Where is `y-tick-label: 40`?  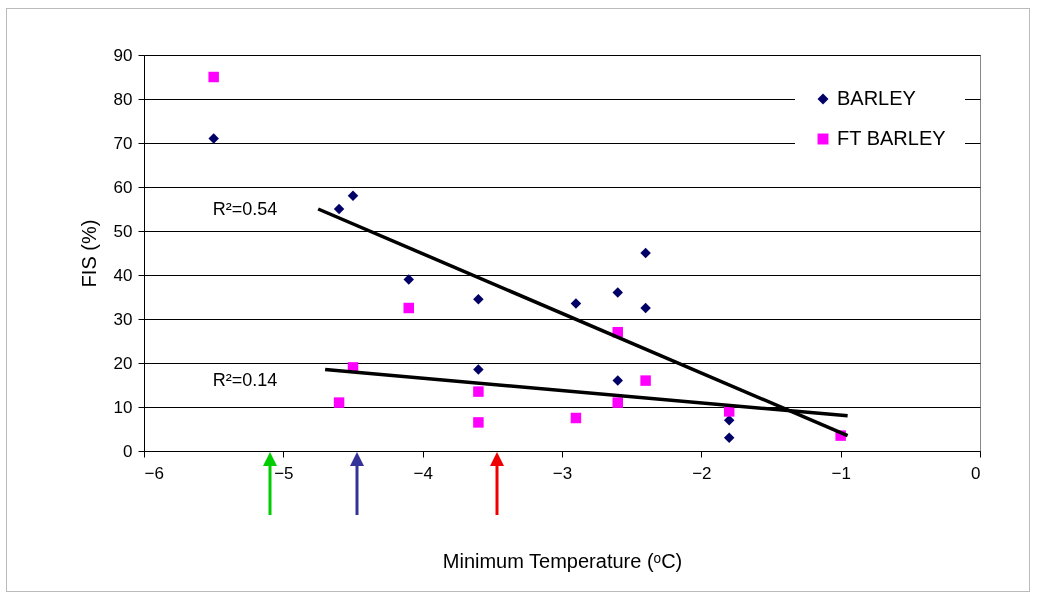
y-tick-label: 40 is located at coordinates (123, 275).